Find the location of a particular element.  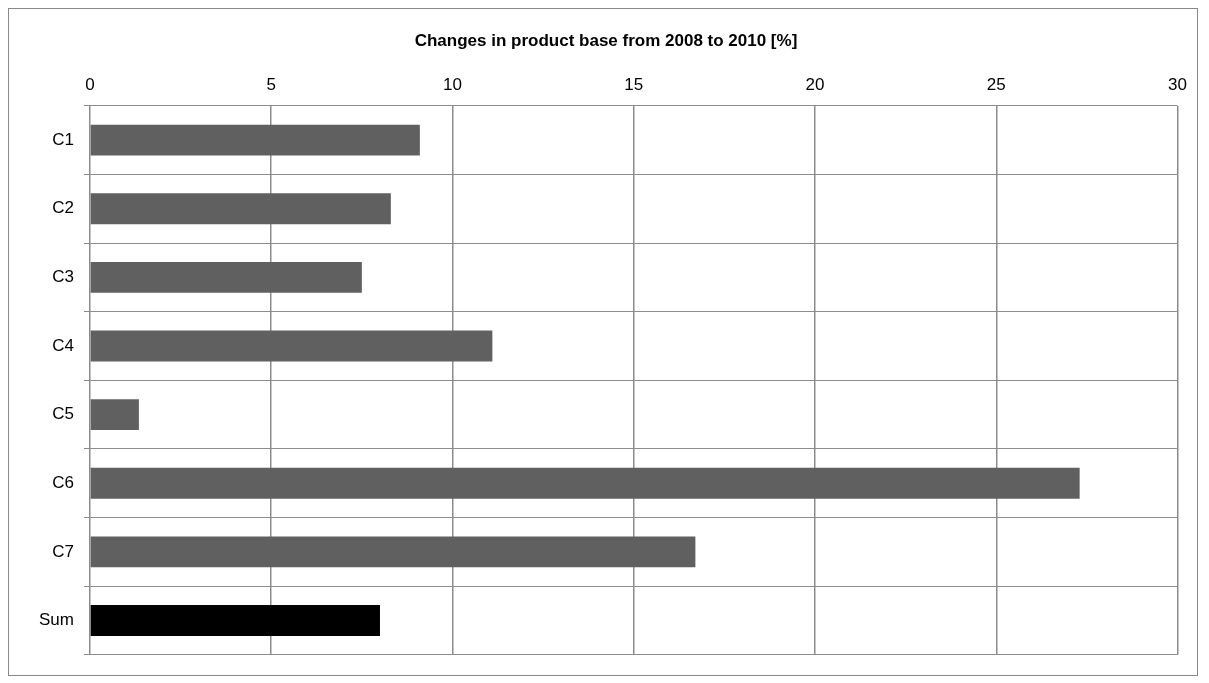

x-tick-label: 20 is located at coordinates (815, 85).